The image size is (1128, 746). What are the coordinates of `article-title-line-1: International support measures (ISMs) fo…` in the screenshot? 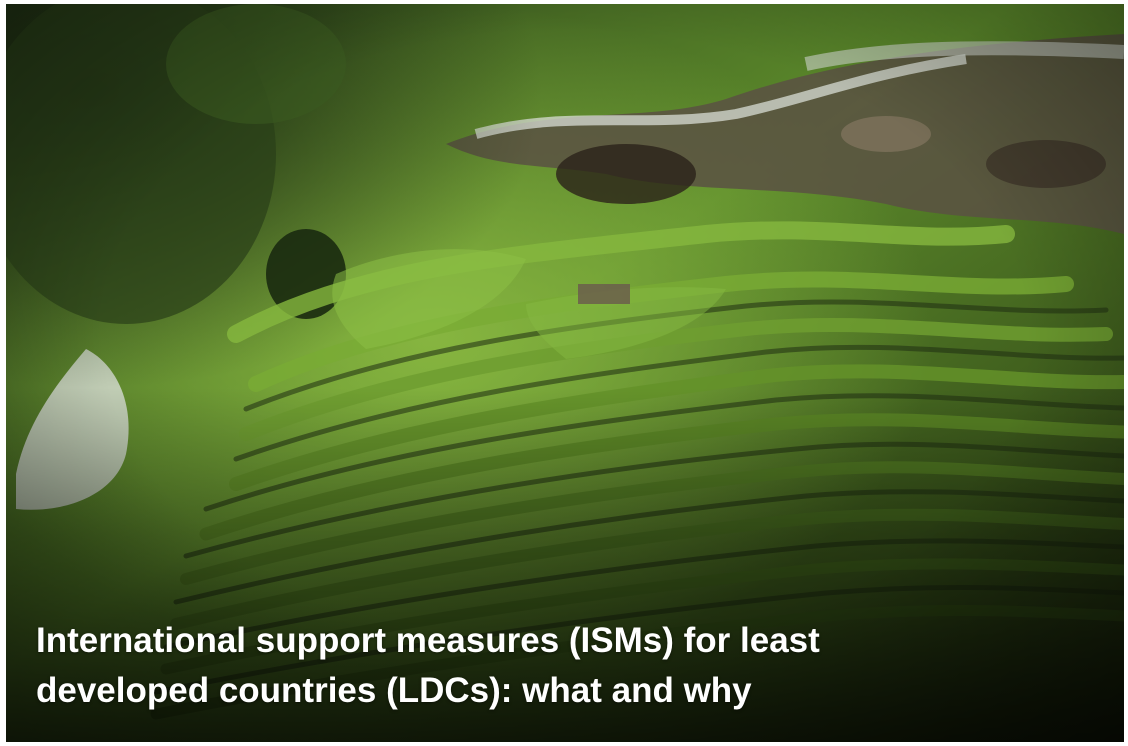 It's located at (428, 640).